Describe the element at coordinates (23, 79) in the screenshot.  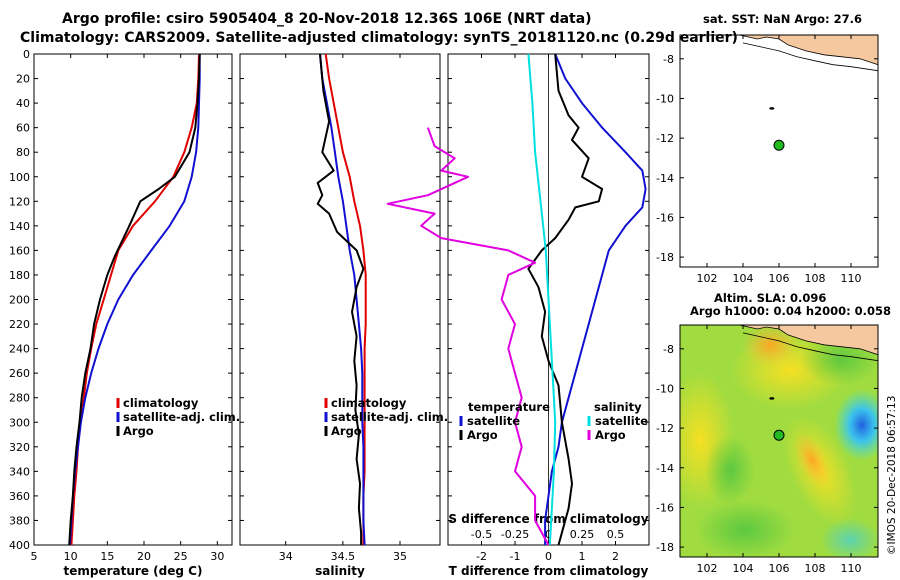
I see `y-tick-label: 20` at that location.